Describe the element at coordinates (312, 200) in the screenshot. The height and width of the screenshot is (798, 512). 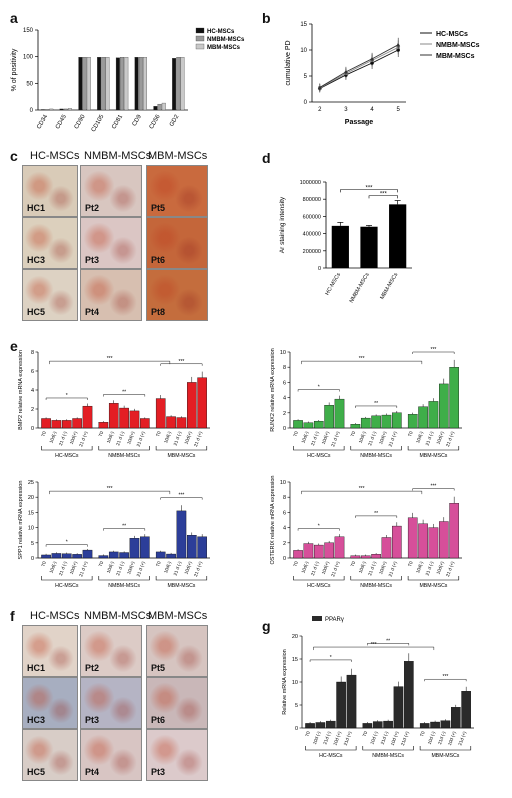
I see `y-tick-label: 800000` at that location.